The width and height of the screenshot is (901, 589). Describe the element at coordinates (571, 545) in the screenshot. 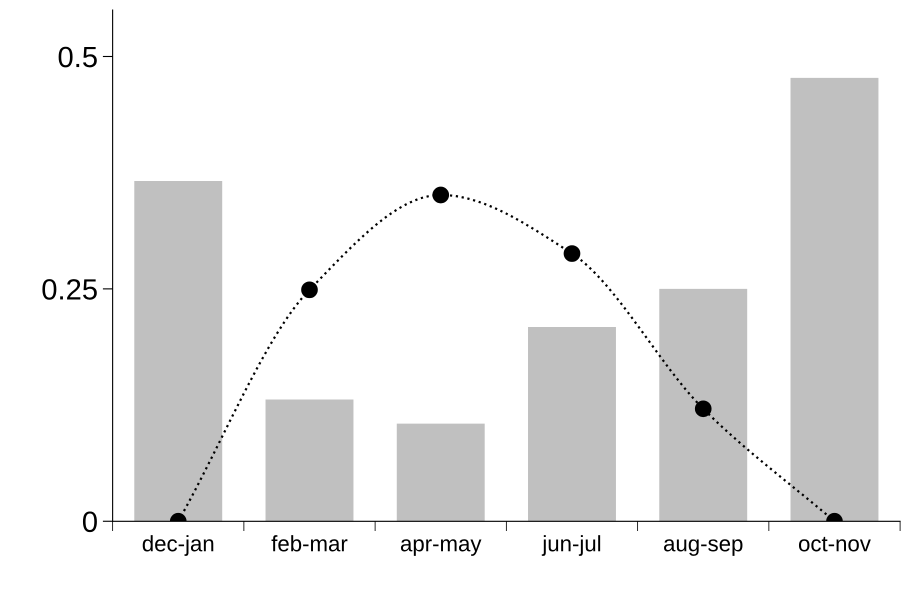

I see `x-tick-label: jun-jul` at that location.